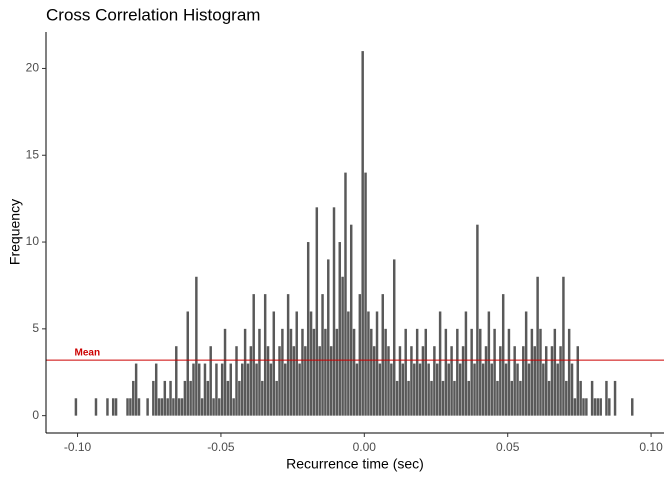 Image resolution: width=672 pixels, height=480 pixels. I want to click on y-tick-label: 0, so click(35, 415).